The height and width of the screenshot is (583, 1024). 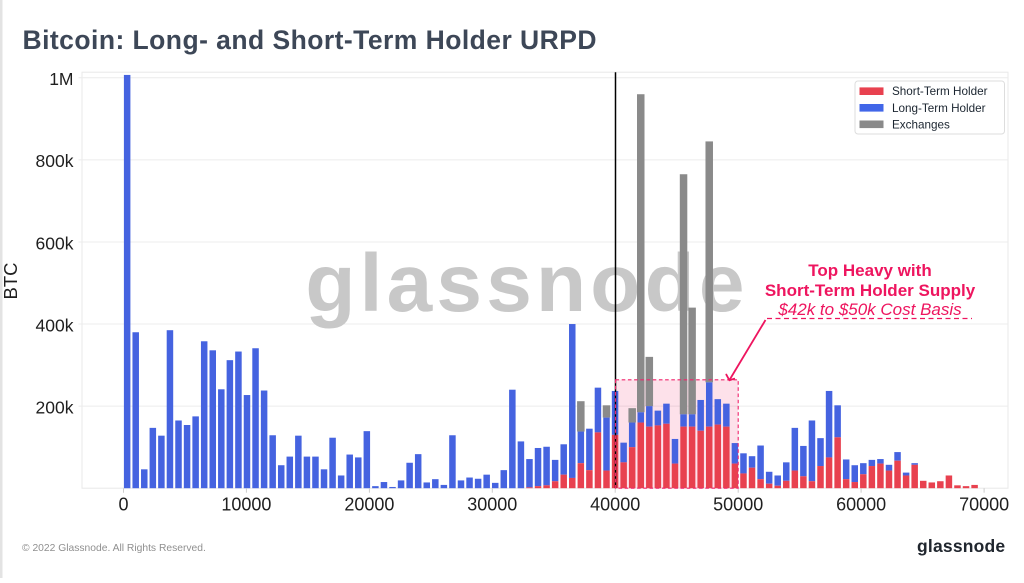 What do you see at coordinates (738, 505) in the screenshot?
I see `svg-text: 50000` at bounding box center [738, 505].